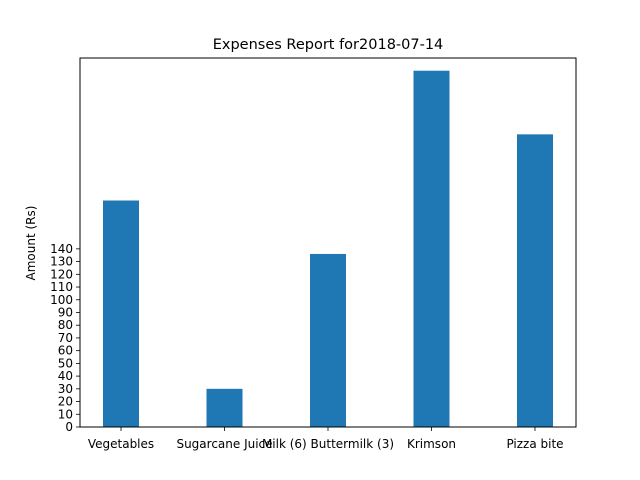 The width and height of the screenshot is (640, 480). Describe the element at coordinates (65, 338) in the screenshot. I see `y-tick-label-7: 70` at that location.